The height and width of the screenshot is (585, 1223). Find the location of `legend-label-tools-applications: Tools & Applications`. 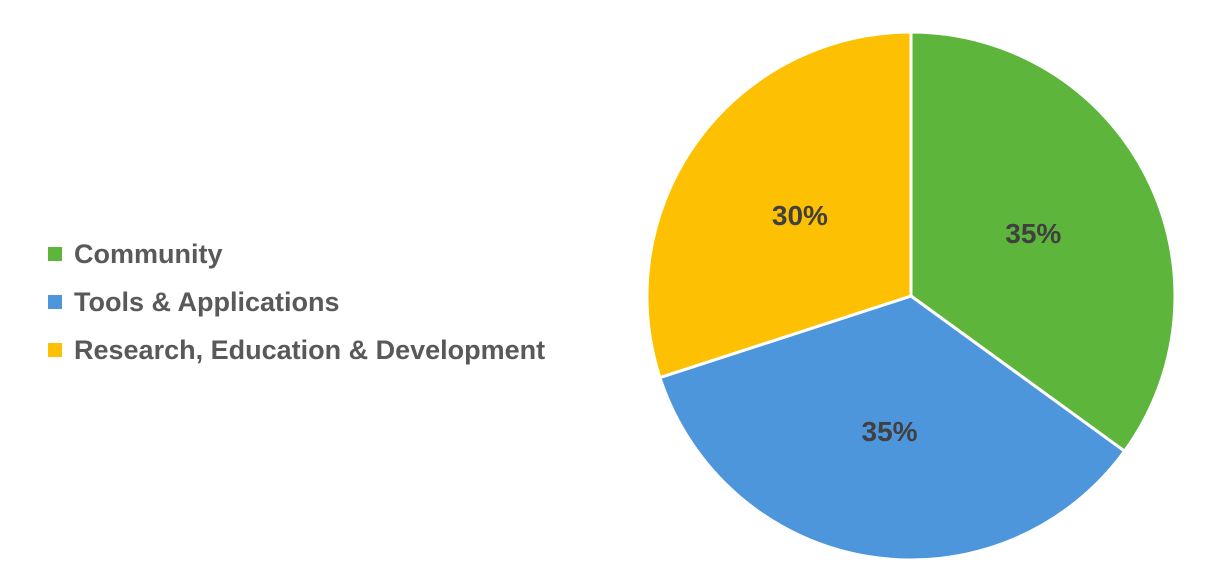

legend-label-tools-applications: Tools & Applications is located at coordinates (207, 301).